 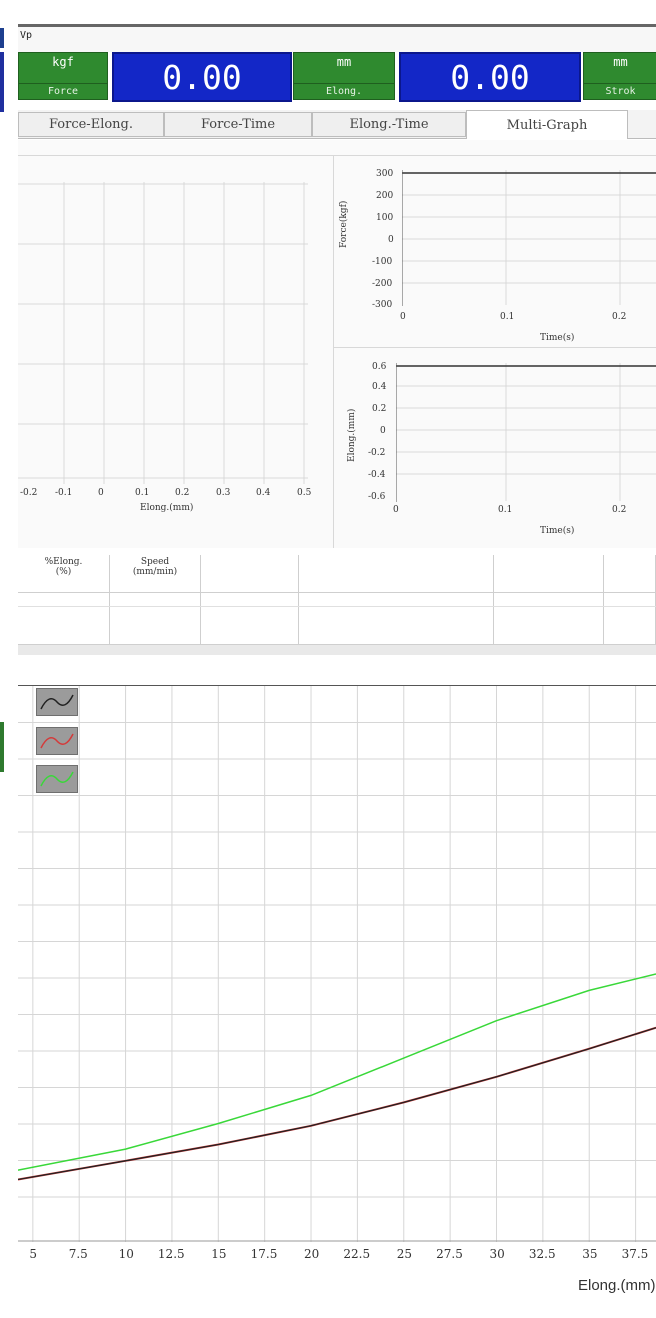 What do you see at coordinates (155, 574) in the screenshot?
I see `col-header-speed: Speed (mm/min)` at bounding box center [155, 574].